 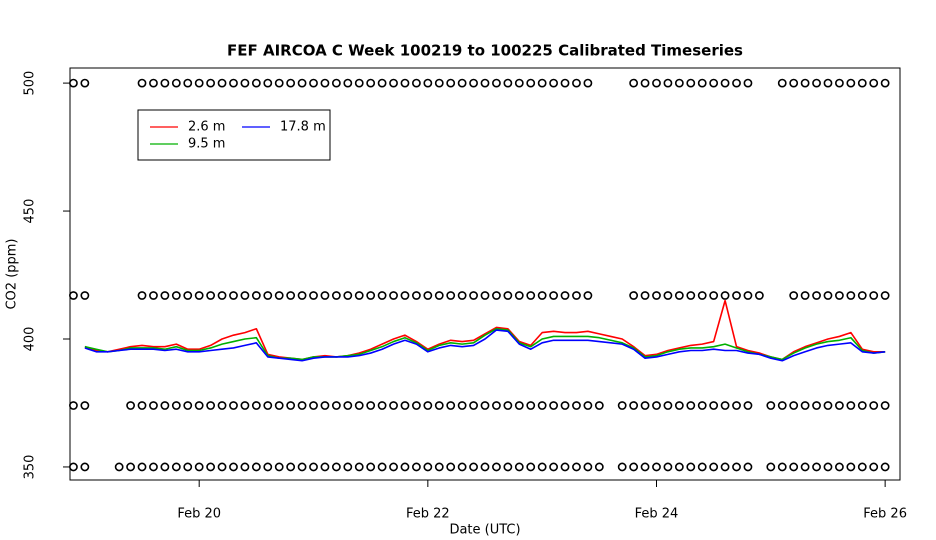 I want to click on y-tick-label: 500, so click(x=30, y=83).